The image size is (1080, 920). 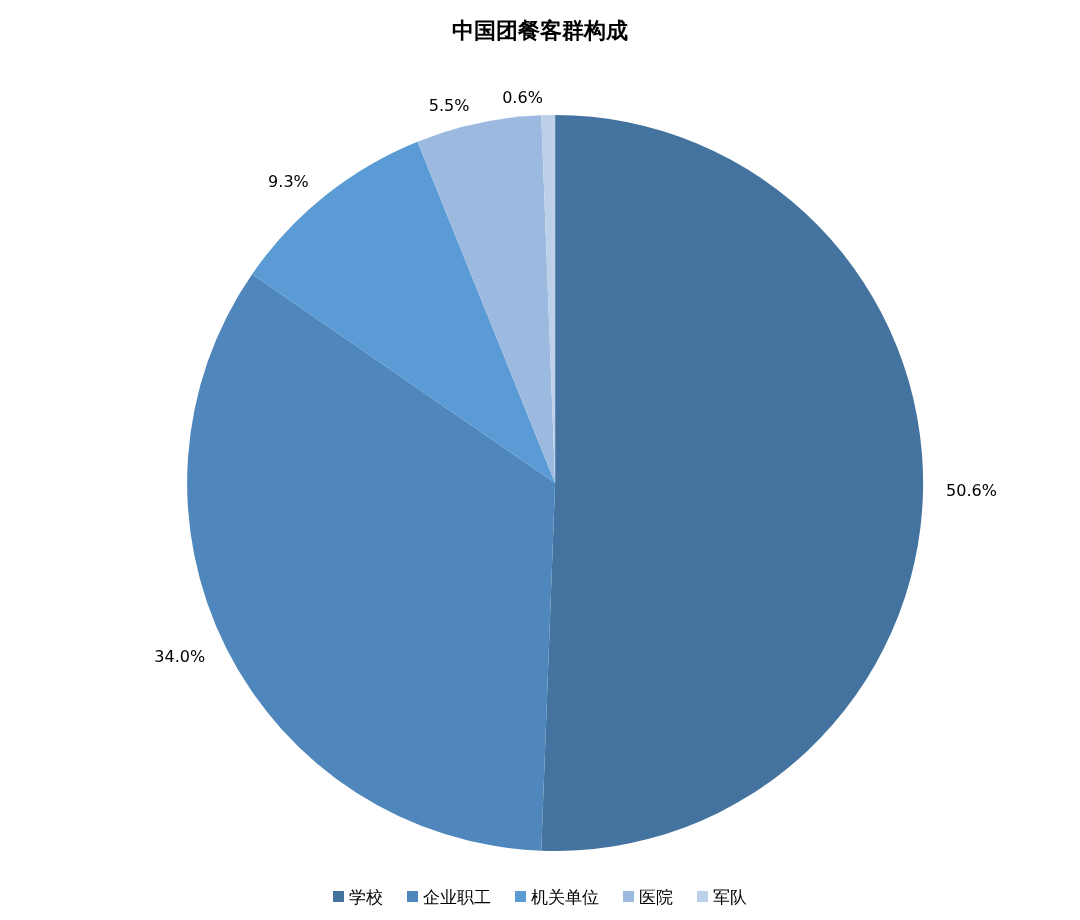 What do you see at coordinates (288, 182) in the screenshot?
I see `data-label: 9.3%` at bounding box center [288, 182].